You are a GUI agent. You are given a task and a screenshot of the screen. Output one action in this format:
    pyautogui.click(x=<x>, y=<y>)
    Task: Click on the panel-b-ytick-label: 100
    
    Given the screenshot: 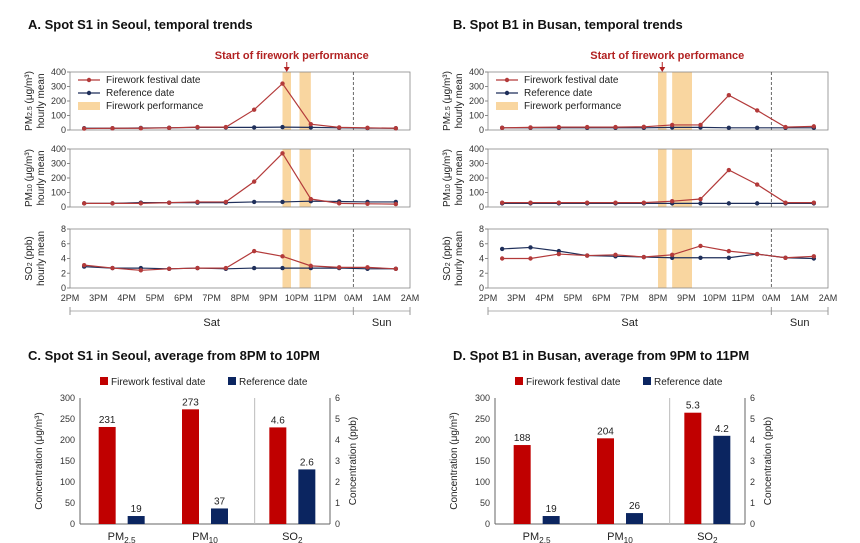 What is the action you would take?
    pyautogui.click(x=476, y=193)
    